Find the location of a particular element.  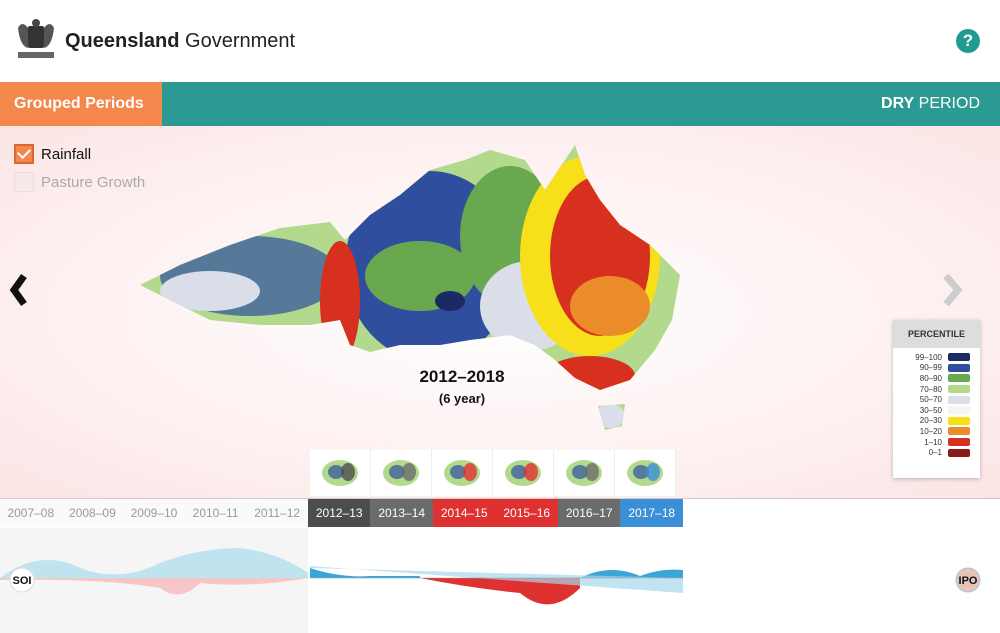

year-tab: 2009–10 is located at coordinates (154, 513).